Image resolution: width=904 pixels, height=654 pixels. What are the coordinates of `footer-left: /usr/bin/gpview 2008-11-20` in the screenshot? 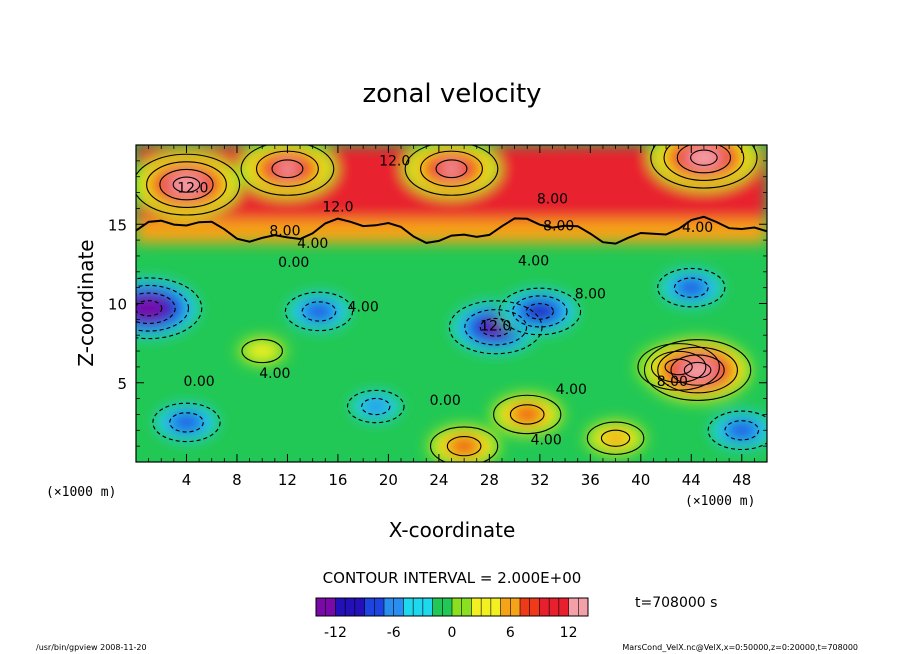 It's located at (91, 647).